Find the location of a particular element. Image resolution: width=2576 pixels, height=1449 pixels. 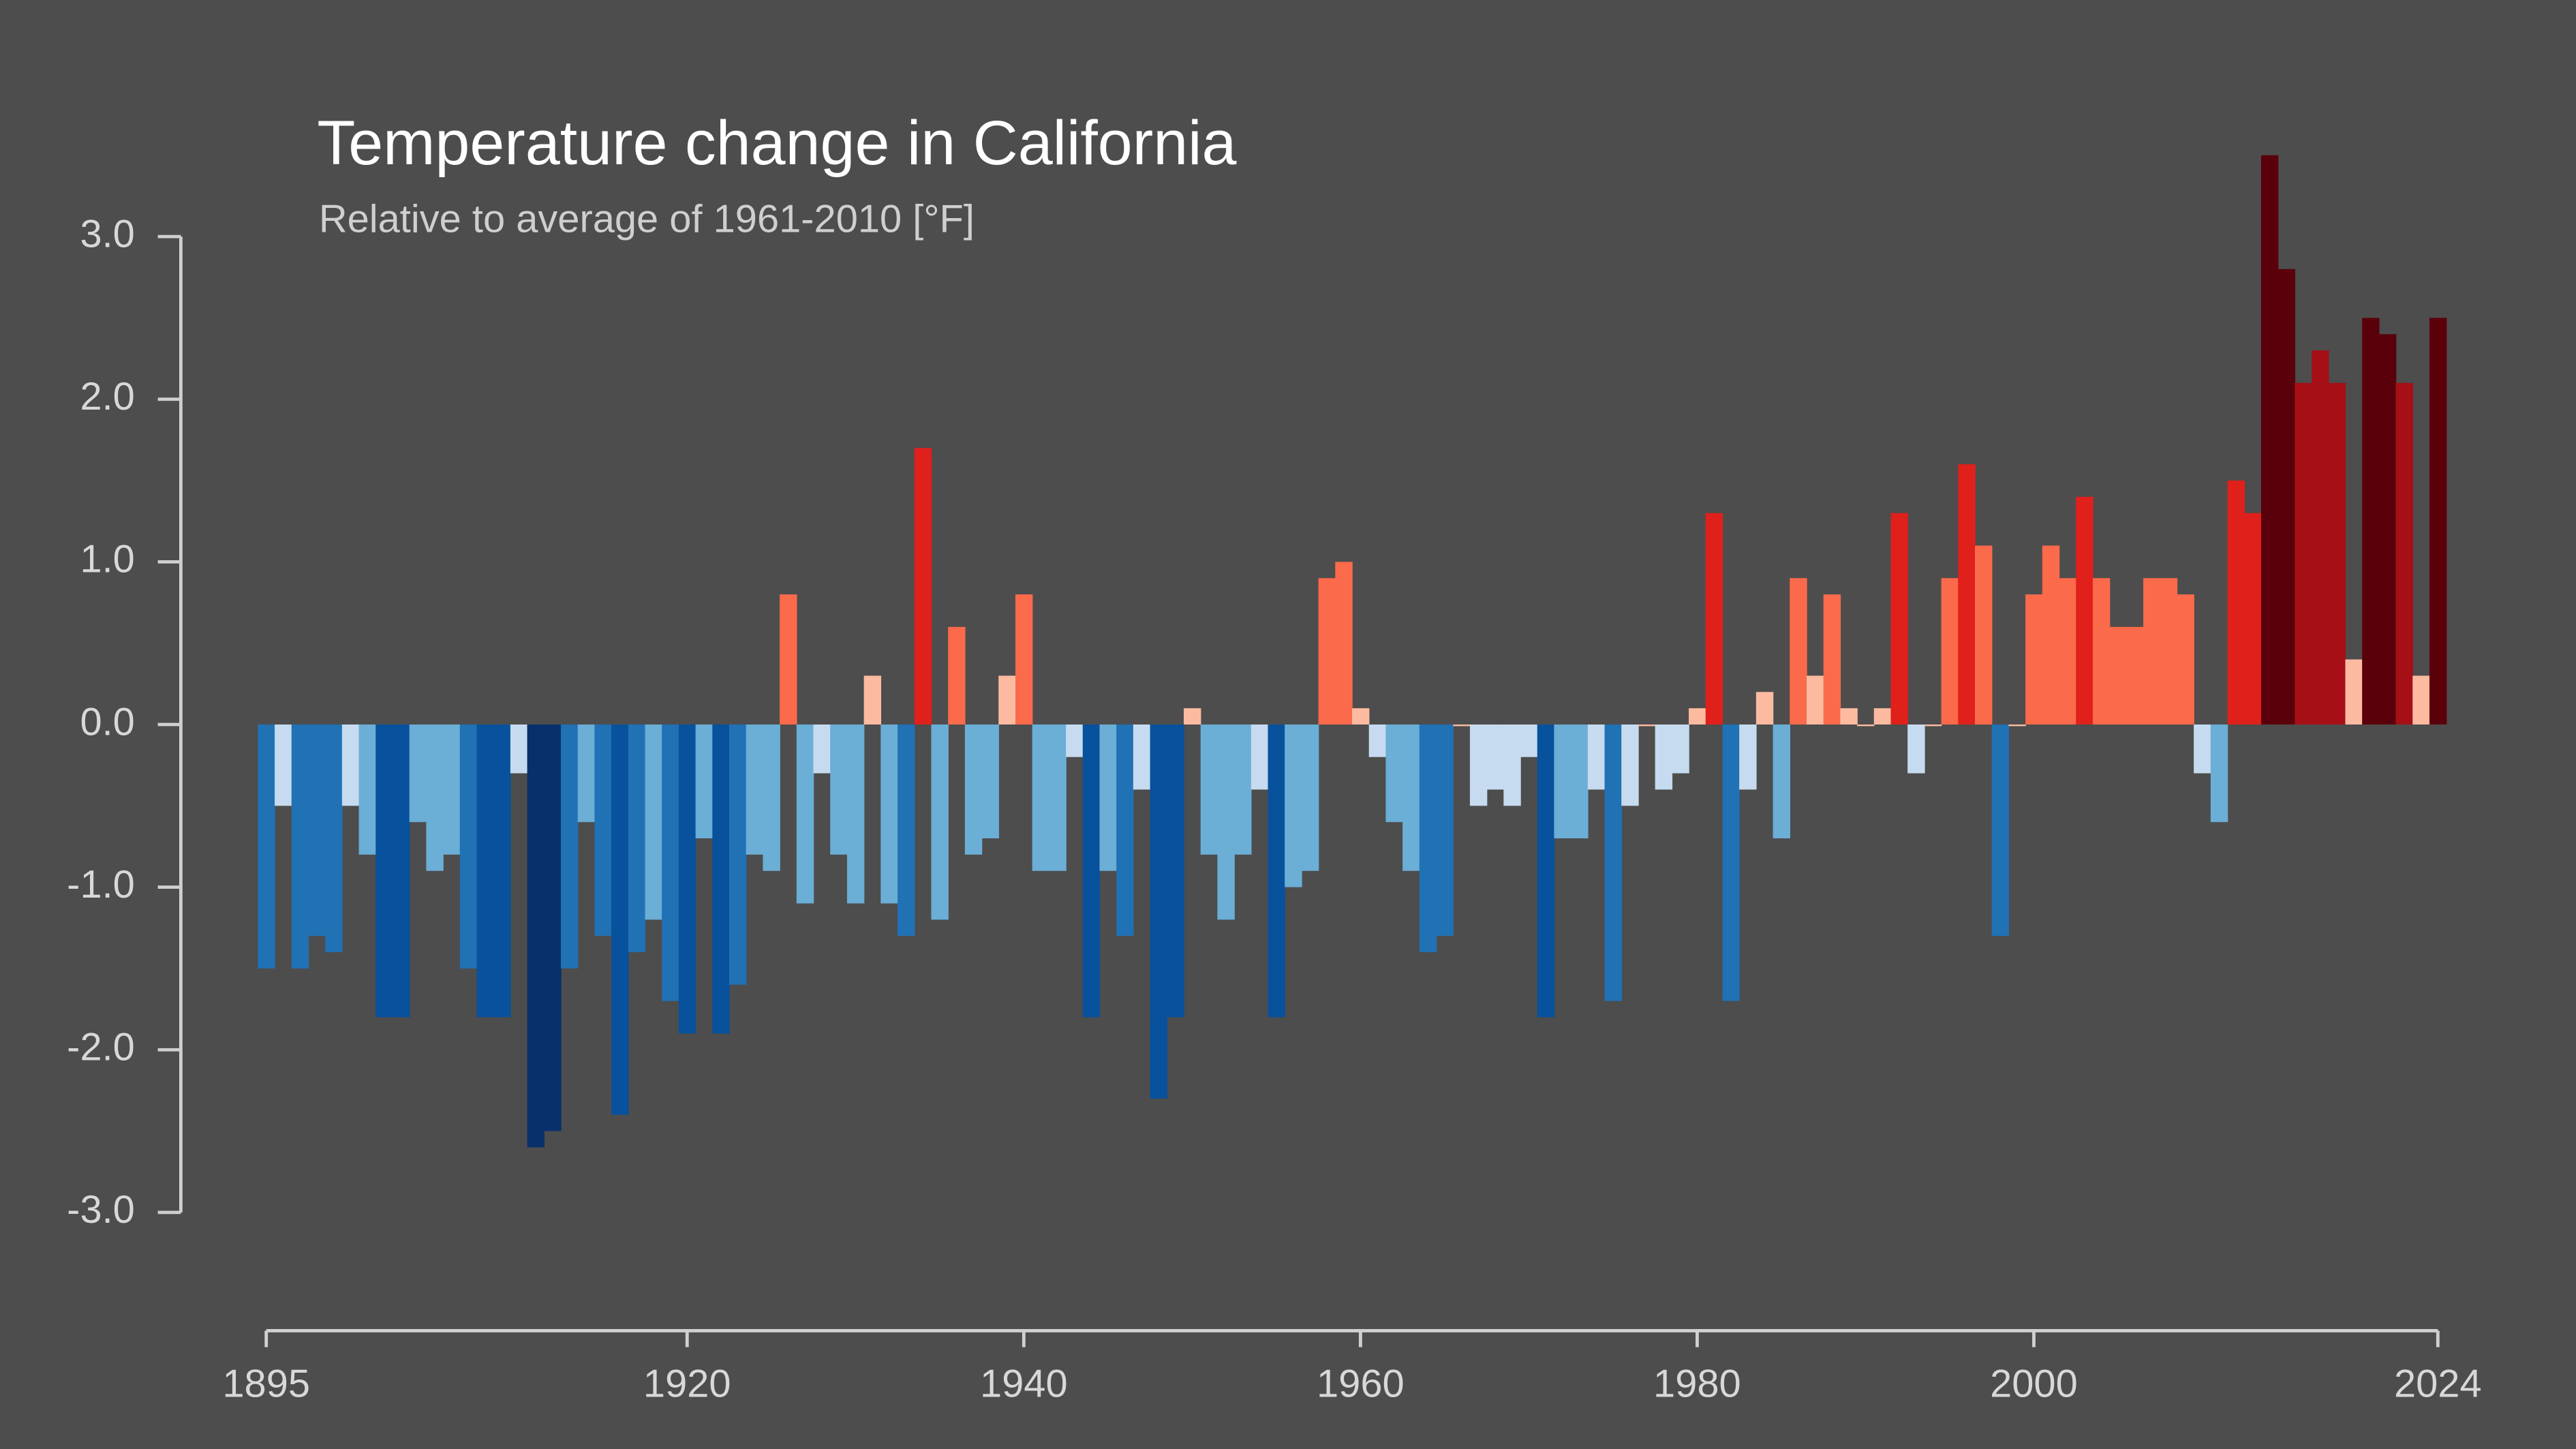

y-tick-label: 1.0 is located at coordinates (107, 559).